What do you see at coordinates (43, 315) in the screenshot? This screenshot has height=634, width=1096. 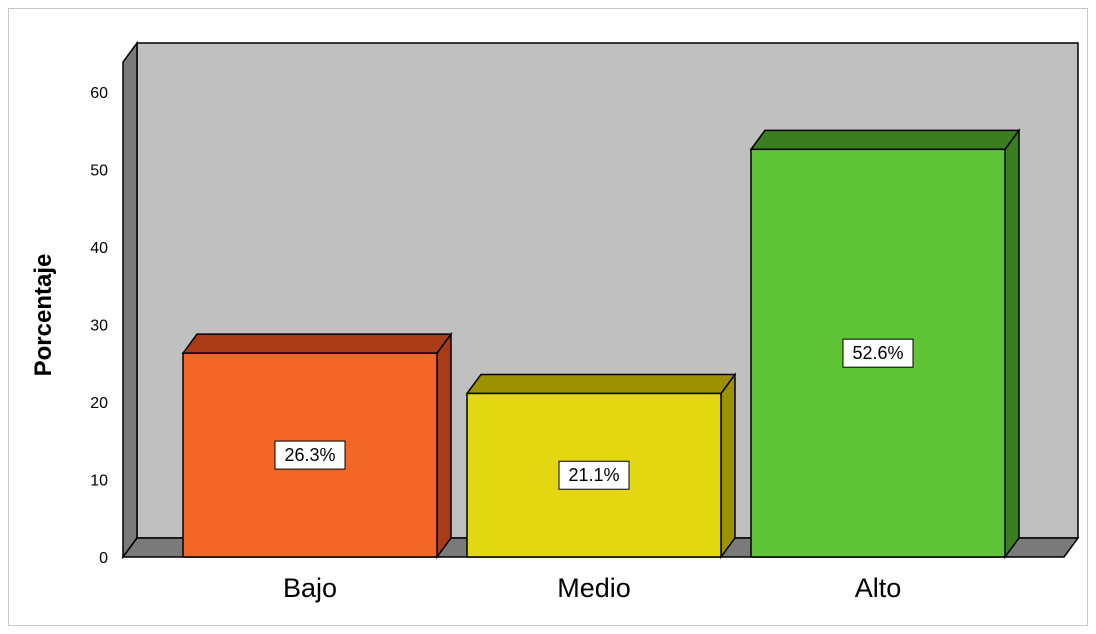 I see `y-axis-label: Porcentaje` at bounding box center [43, 315].